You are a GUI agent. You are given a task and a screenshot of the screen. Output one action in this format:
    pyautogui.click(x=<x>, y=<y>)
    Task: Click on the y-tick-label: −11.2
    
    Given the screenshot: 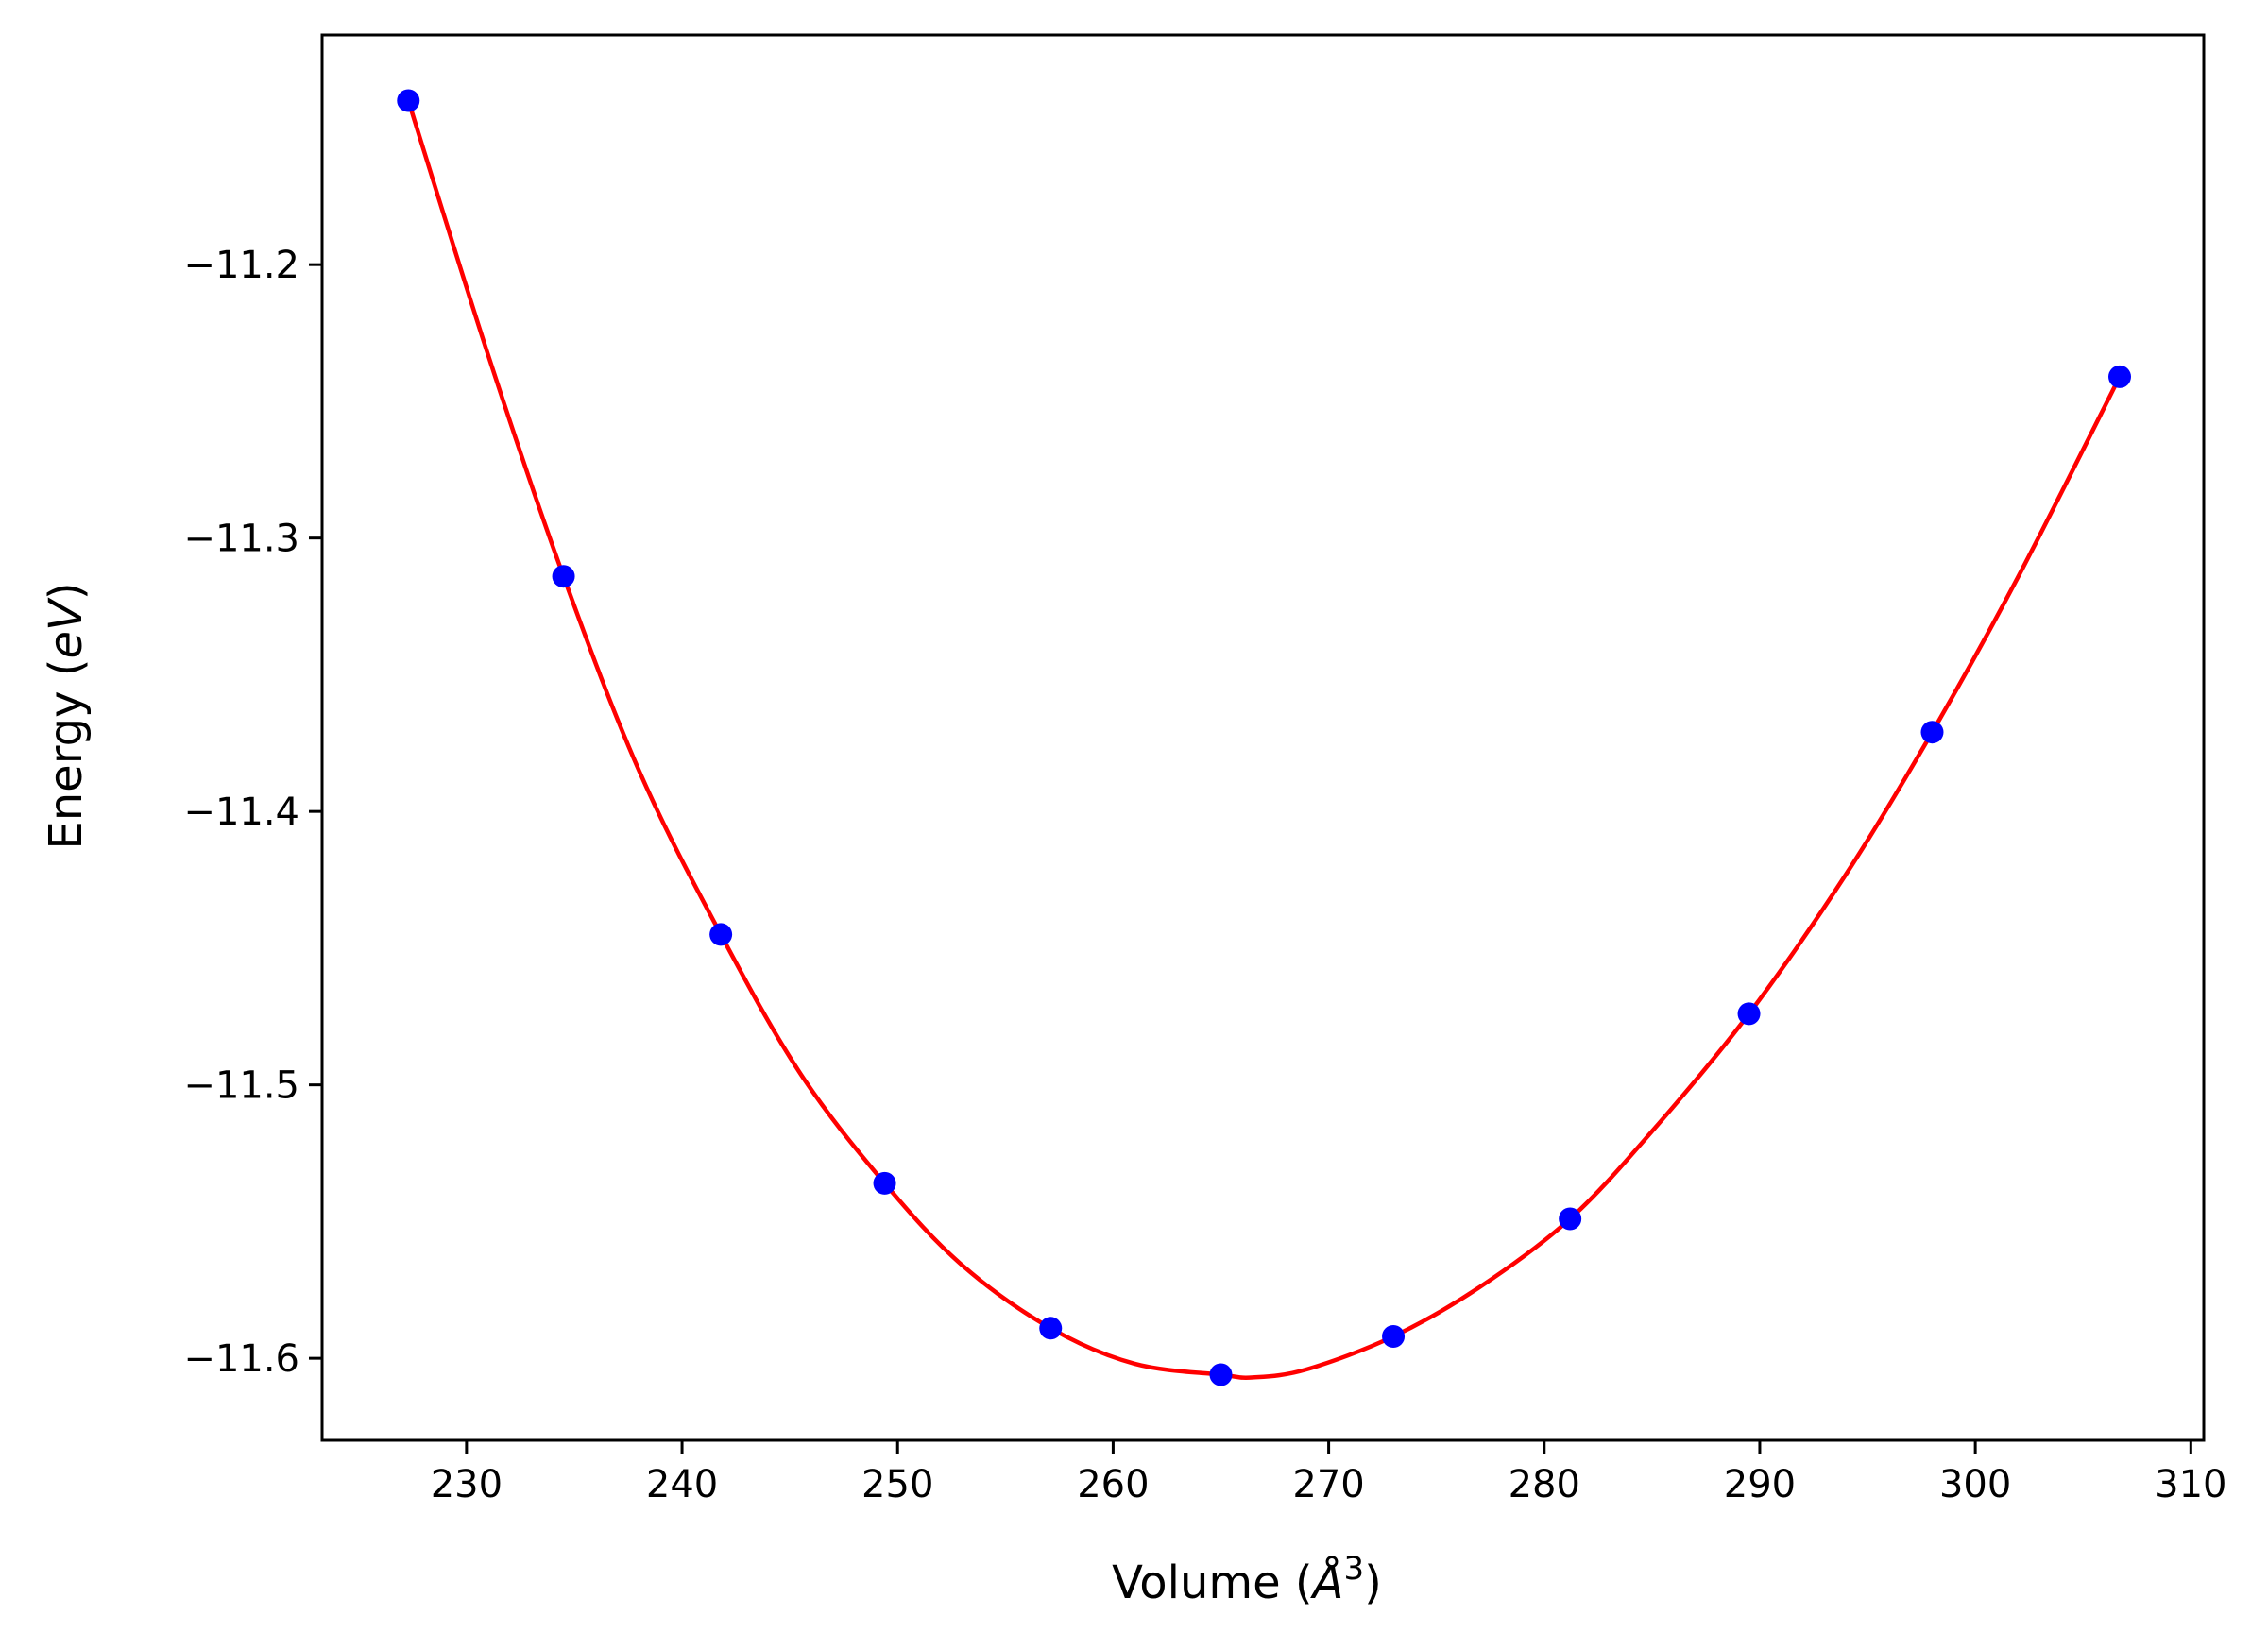 What is the action you would take?
    pyautogui.click(x=241, y=265)
    